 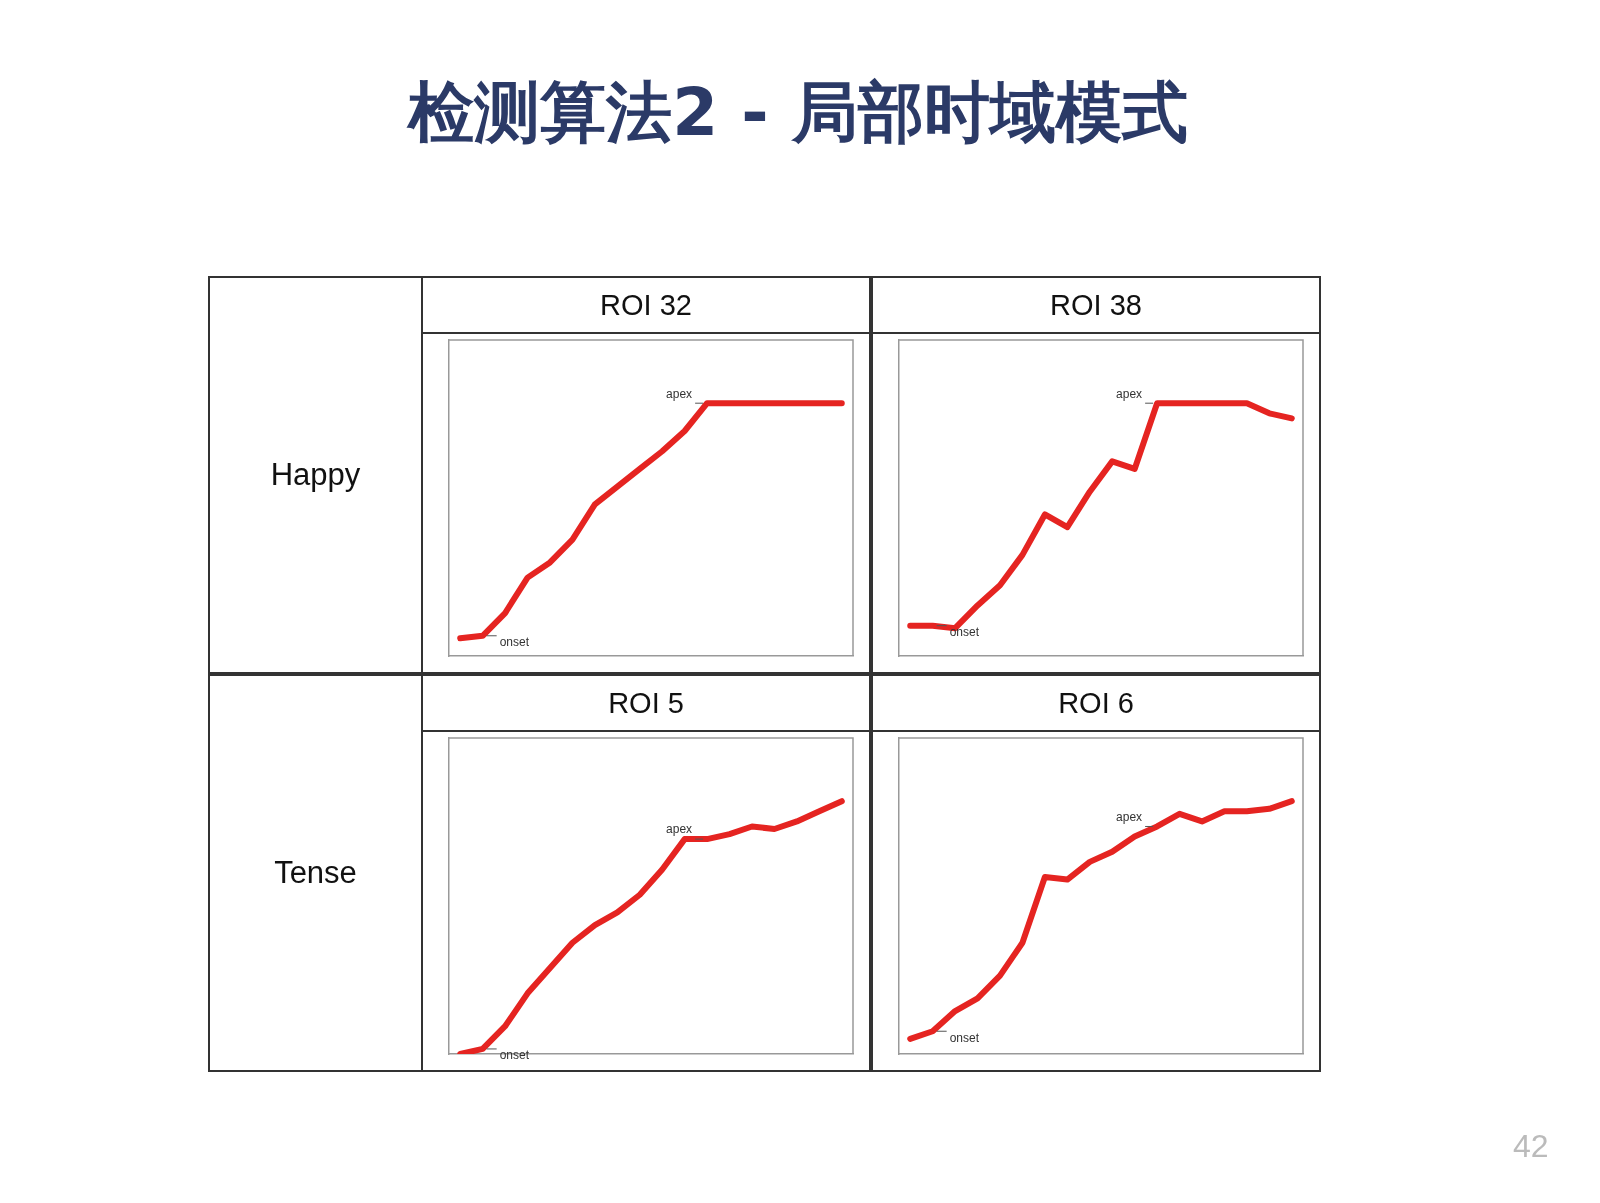 I want to click on y-axis-title: Tense, so click(x=314, y=873).